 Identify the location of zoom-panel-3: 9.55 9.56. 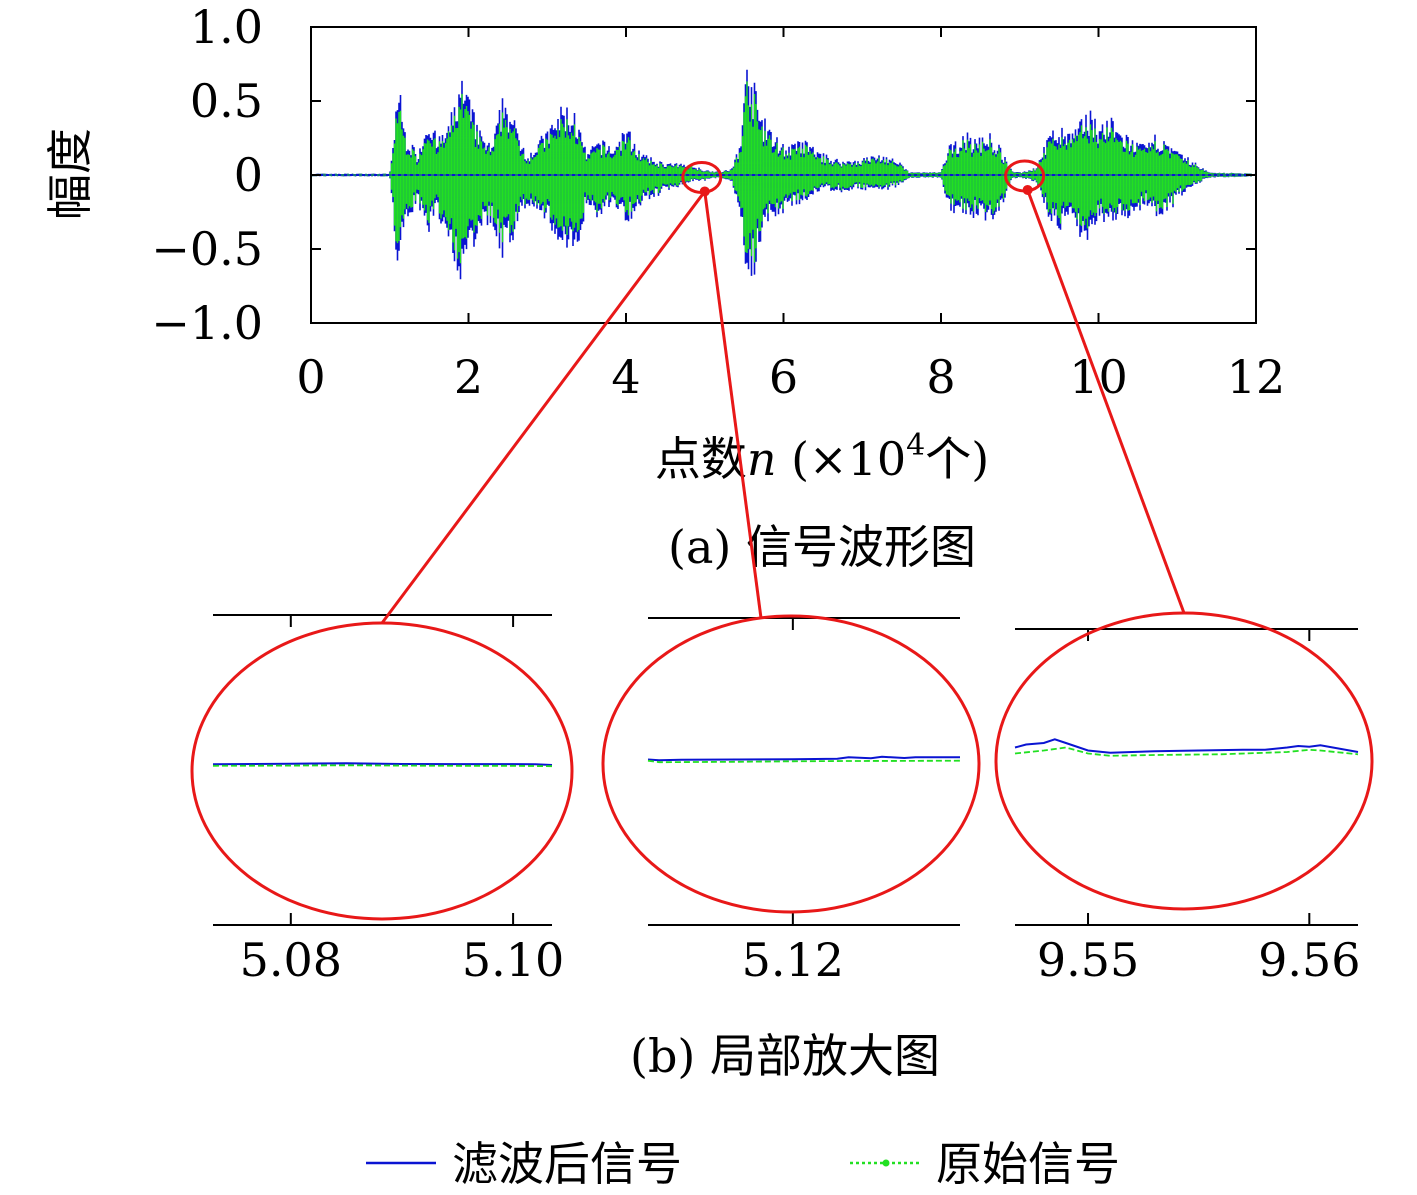
(1184, 799).